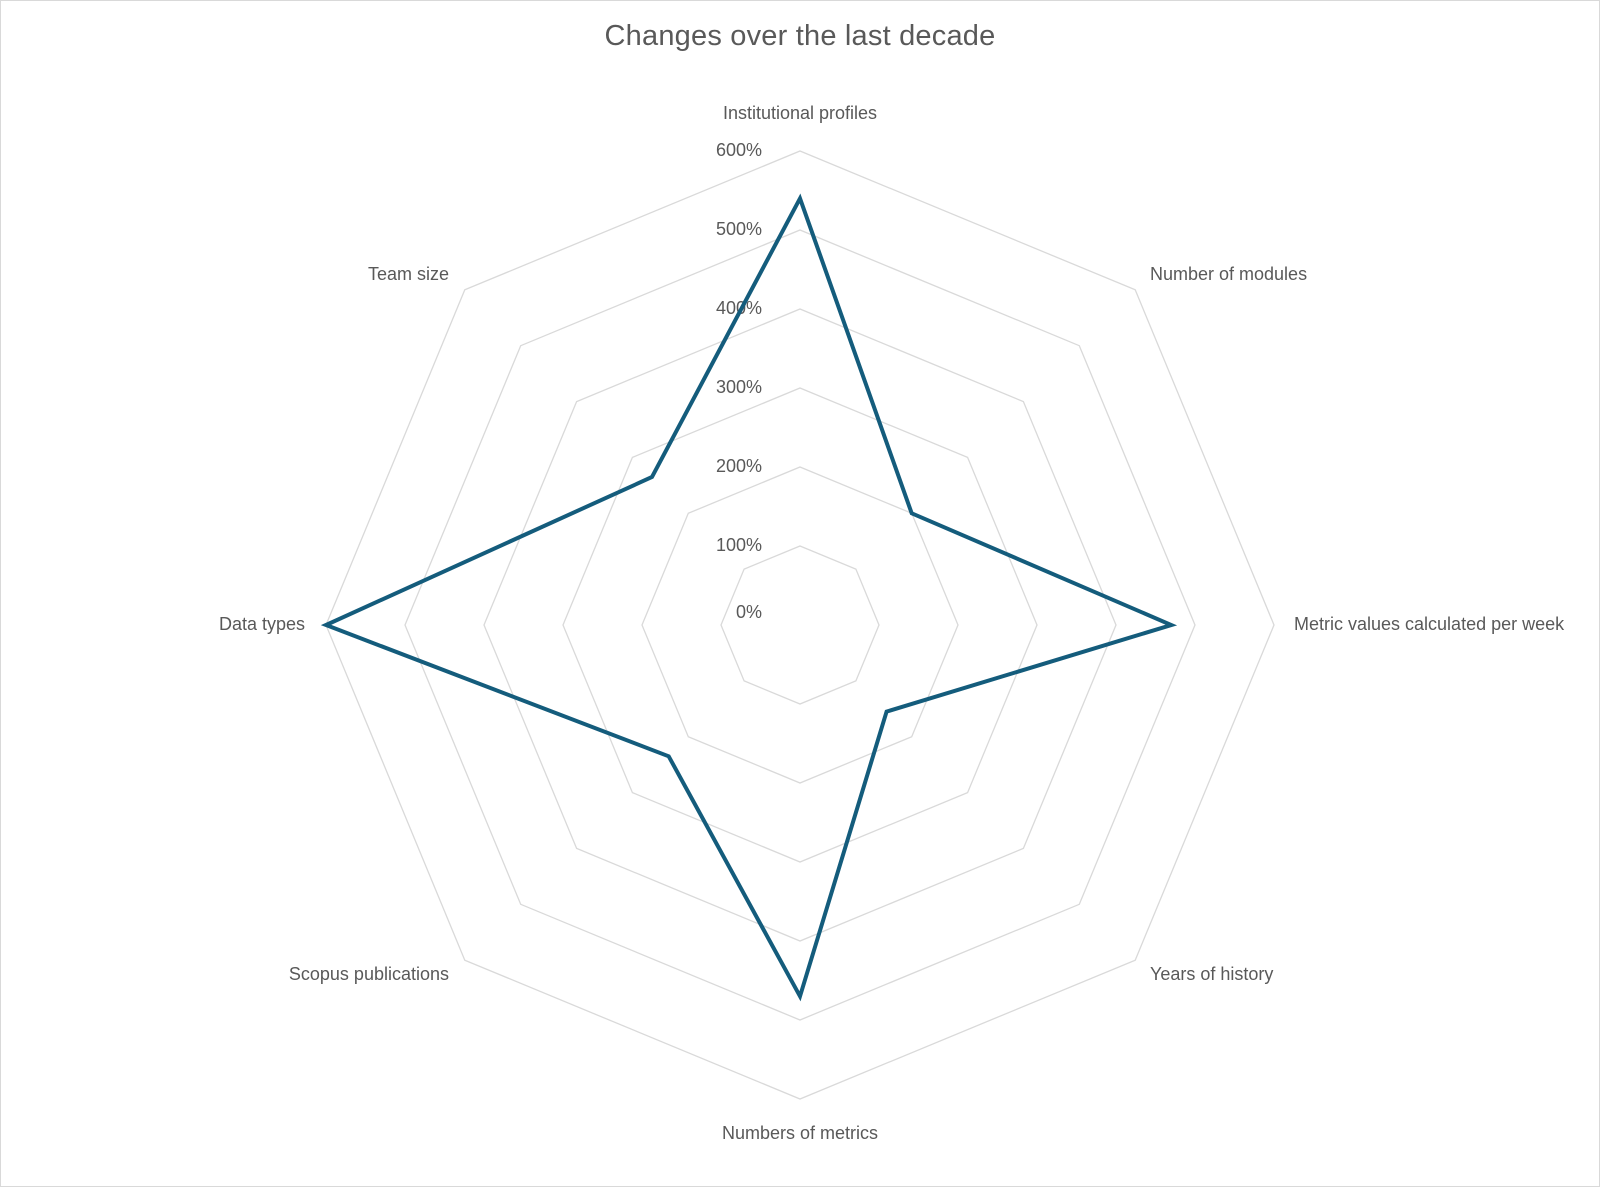 This screenshot has width=1600, height=1187. I want to click on category-label: Numbers of metrics, so click(800, 1133).